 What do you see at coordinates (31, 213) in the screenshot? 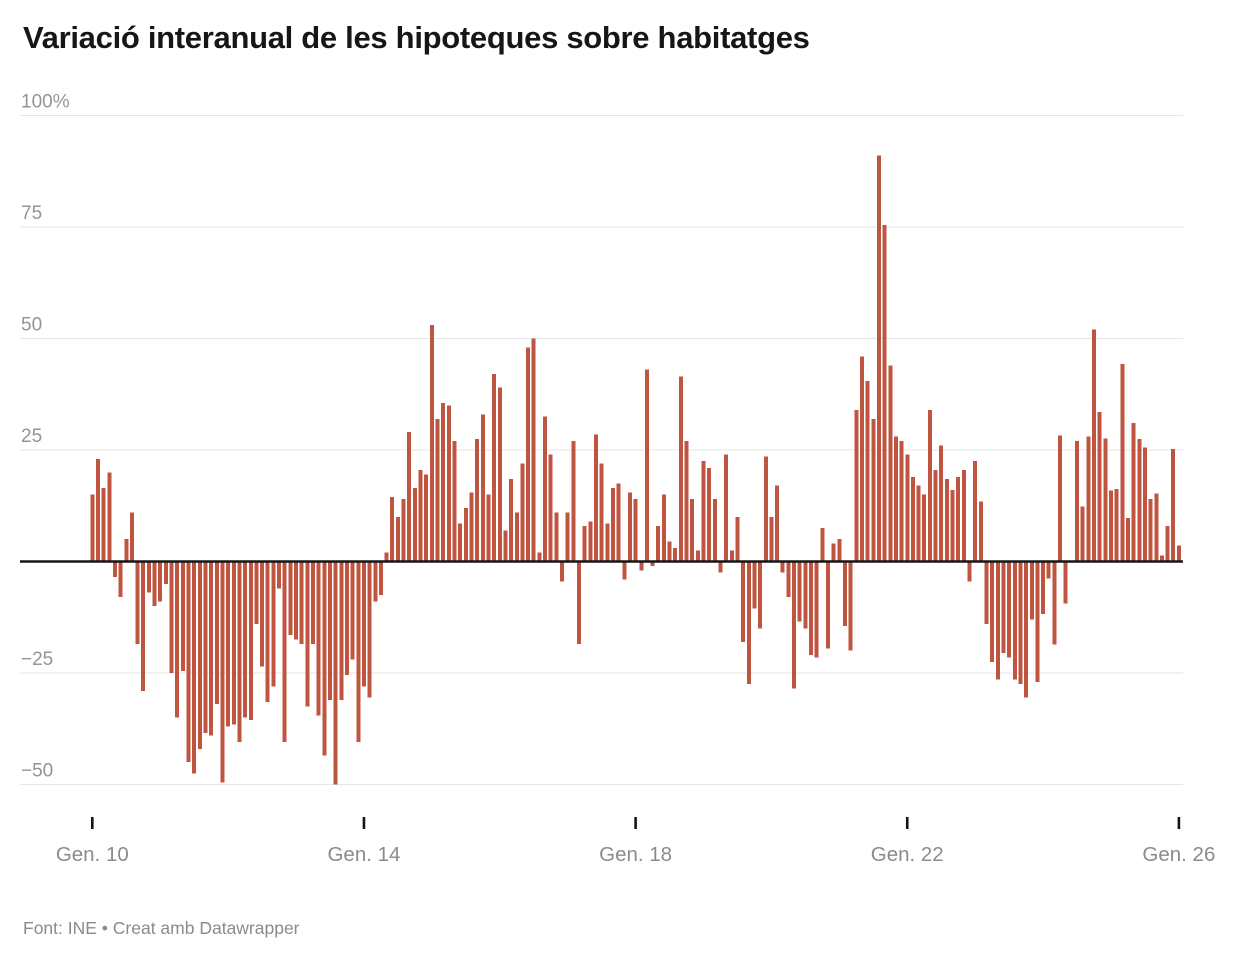
I see `y-tick-label: 75` at bounding box center [31, 213].